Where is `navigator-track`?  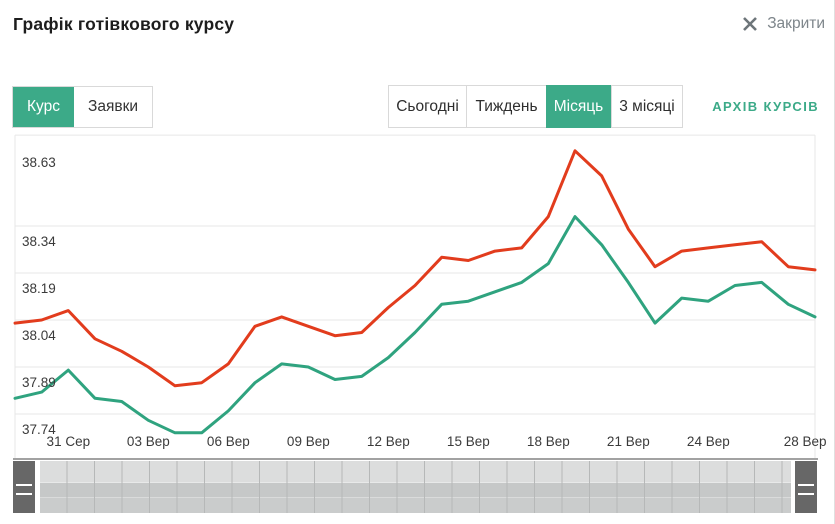
navigator-track is located at coordinates (415, 487).